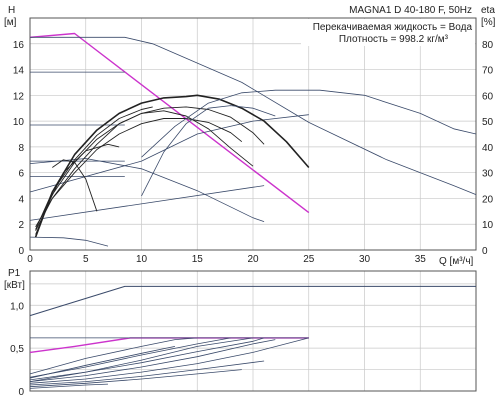  Describe the element at coordinates (488, 10) in the screenshot. I see `y2-axis-label-top: eta` at that location.